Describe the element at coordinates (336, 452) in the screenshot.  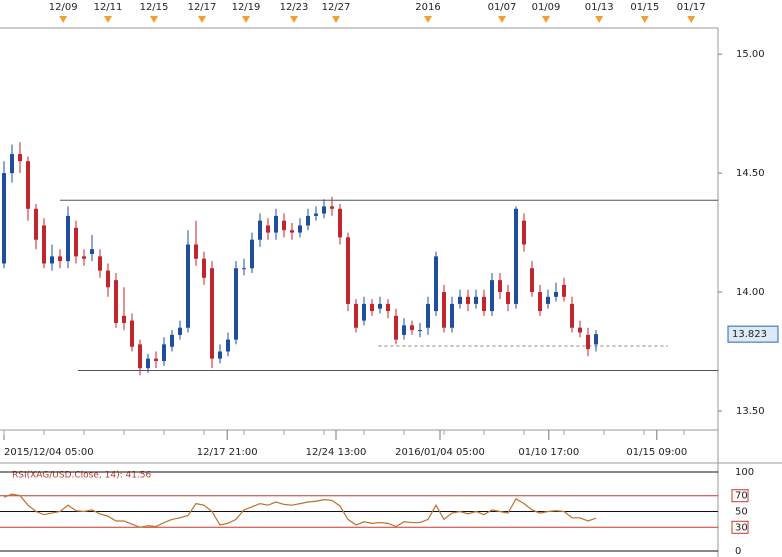
I see `x-tick-label: 12/24 13:00` at that location.